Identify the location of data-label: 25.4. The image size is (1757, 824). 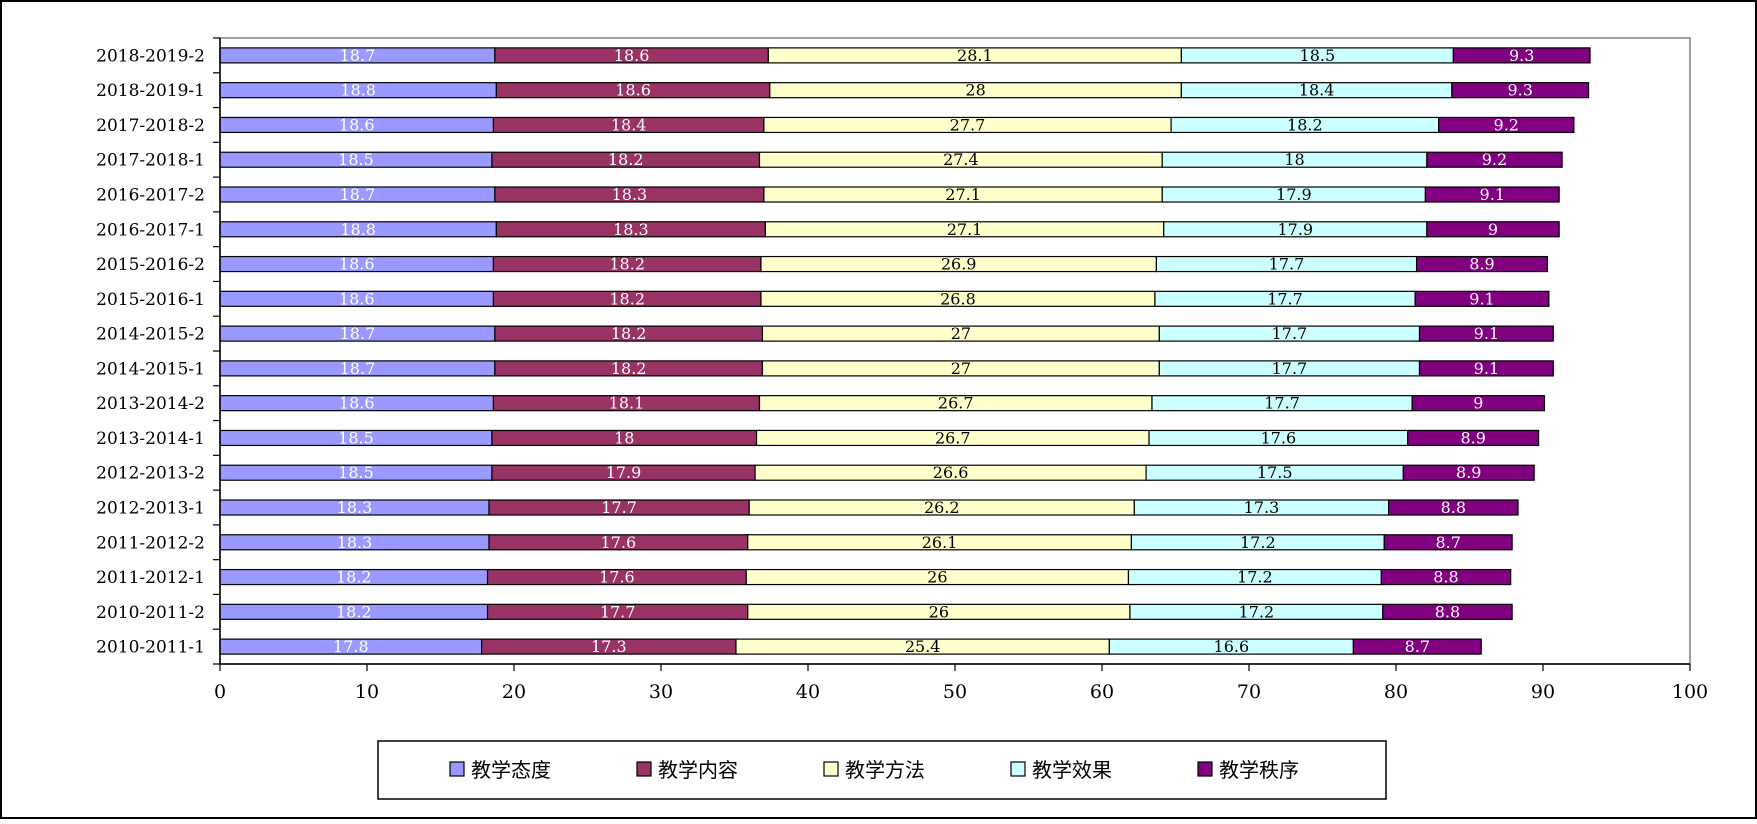
(923, 646).